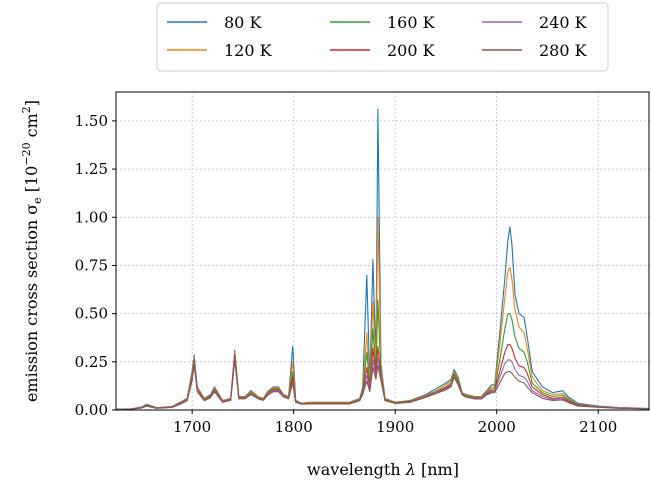 Image resolution: width=651 pixels, height=482 pixels. Describe the element at coordinates (91, 265) in the screenshot. I see `y-tick-label: 0.75` at that location.